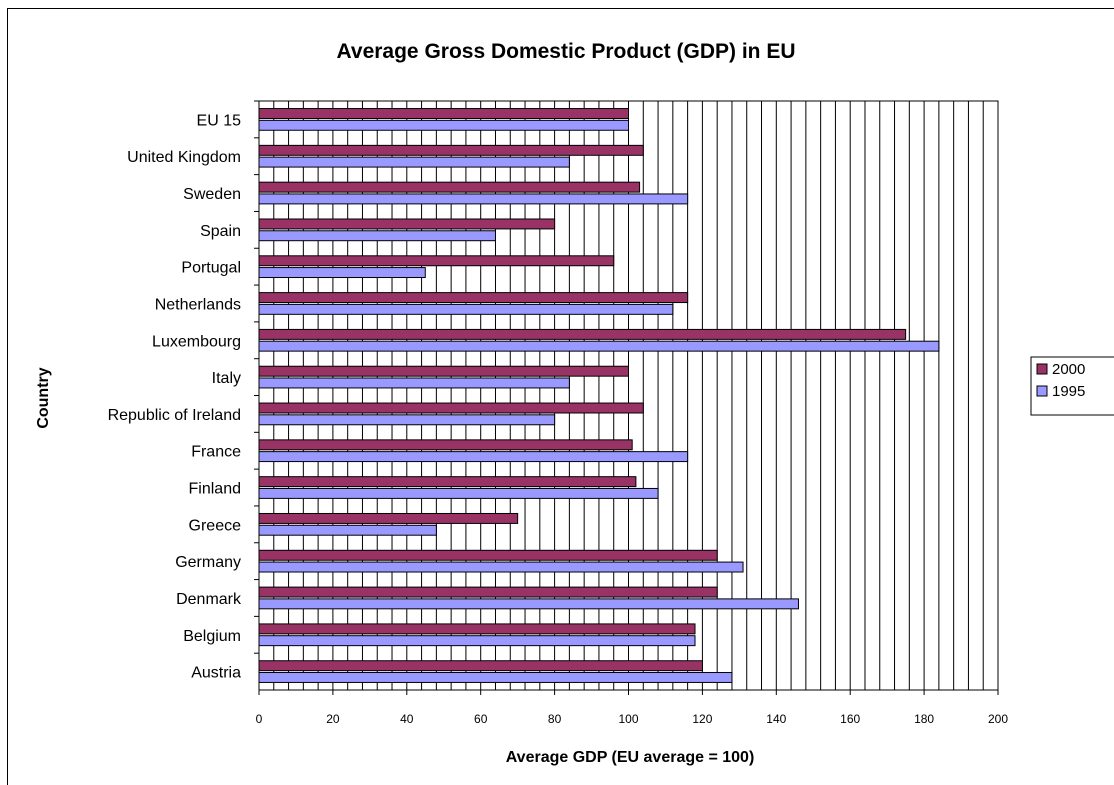 The height and width of the screenshot is (785, 1114). What do you see at coordinates (209, 599) in the screenshot?
I see `category-label: Denmark` at bounding box center [209, 599].